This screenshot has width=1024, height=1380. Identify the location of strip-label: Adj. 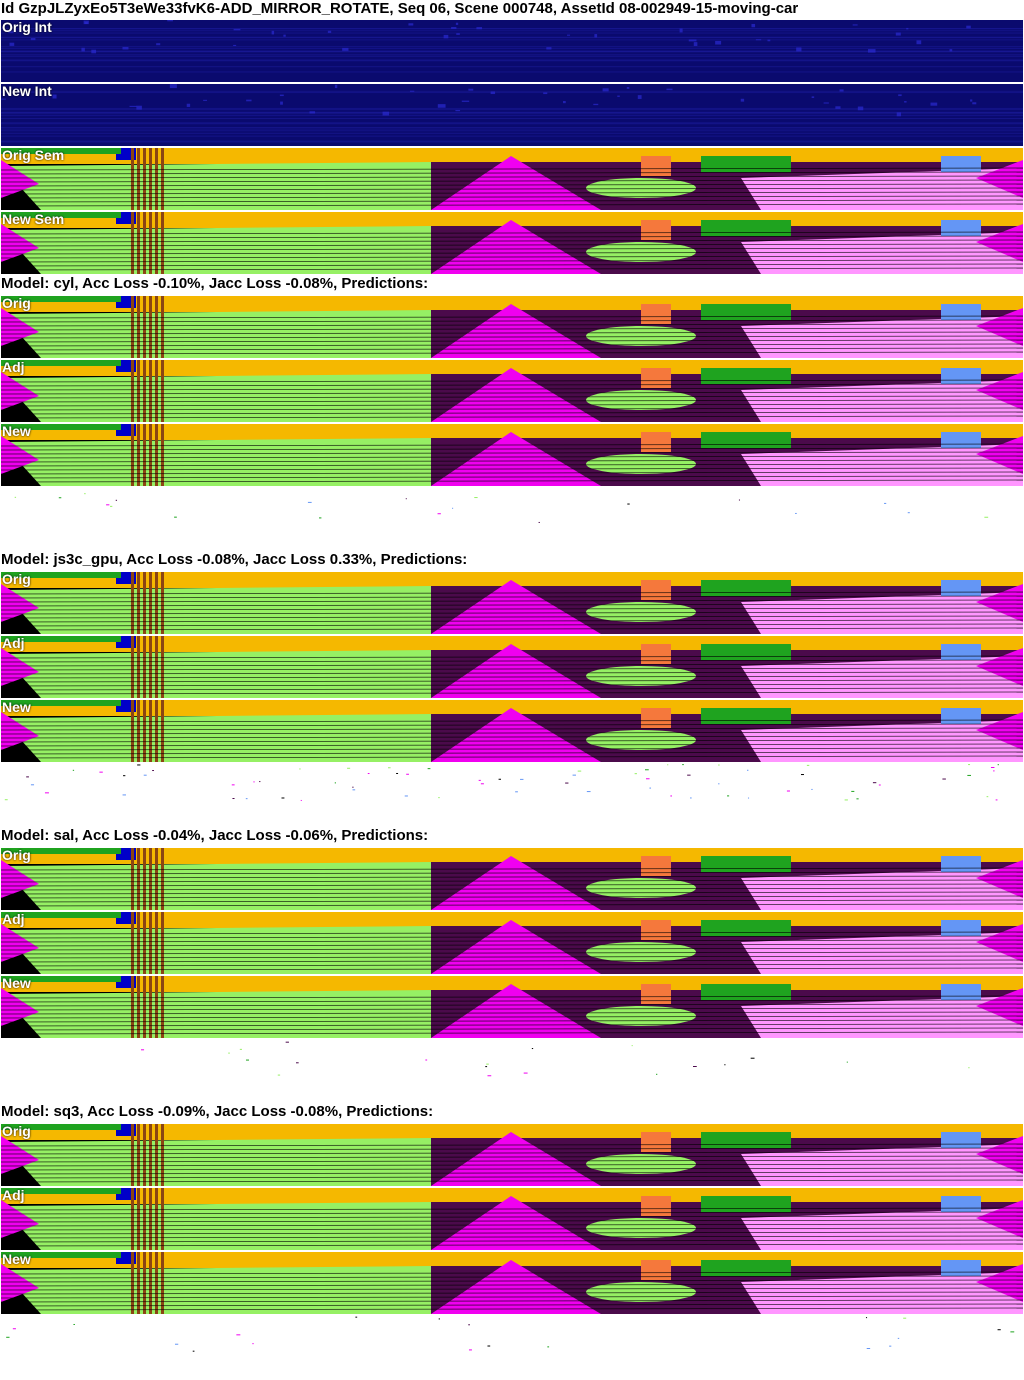
(13, 367).